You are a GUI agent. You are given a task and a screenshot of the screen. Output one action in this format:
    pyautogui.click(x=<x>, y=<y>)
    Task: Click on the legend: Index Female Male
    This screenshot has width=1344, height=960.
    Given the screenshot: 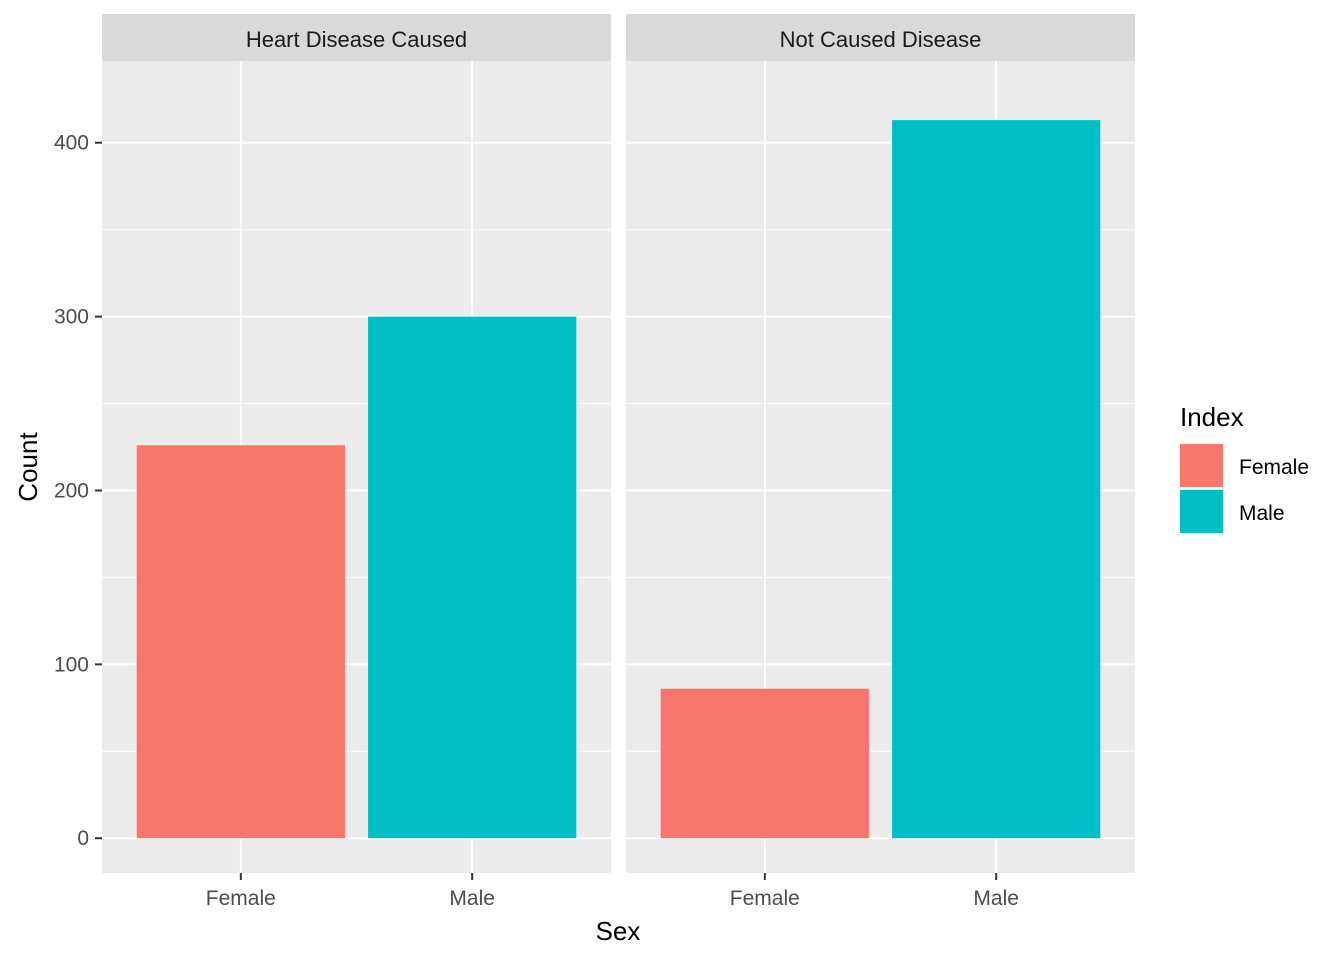 What is the action you would take?
    pyautogui.click(x=1244, y=467)
    